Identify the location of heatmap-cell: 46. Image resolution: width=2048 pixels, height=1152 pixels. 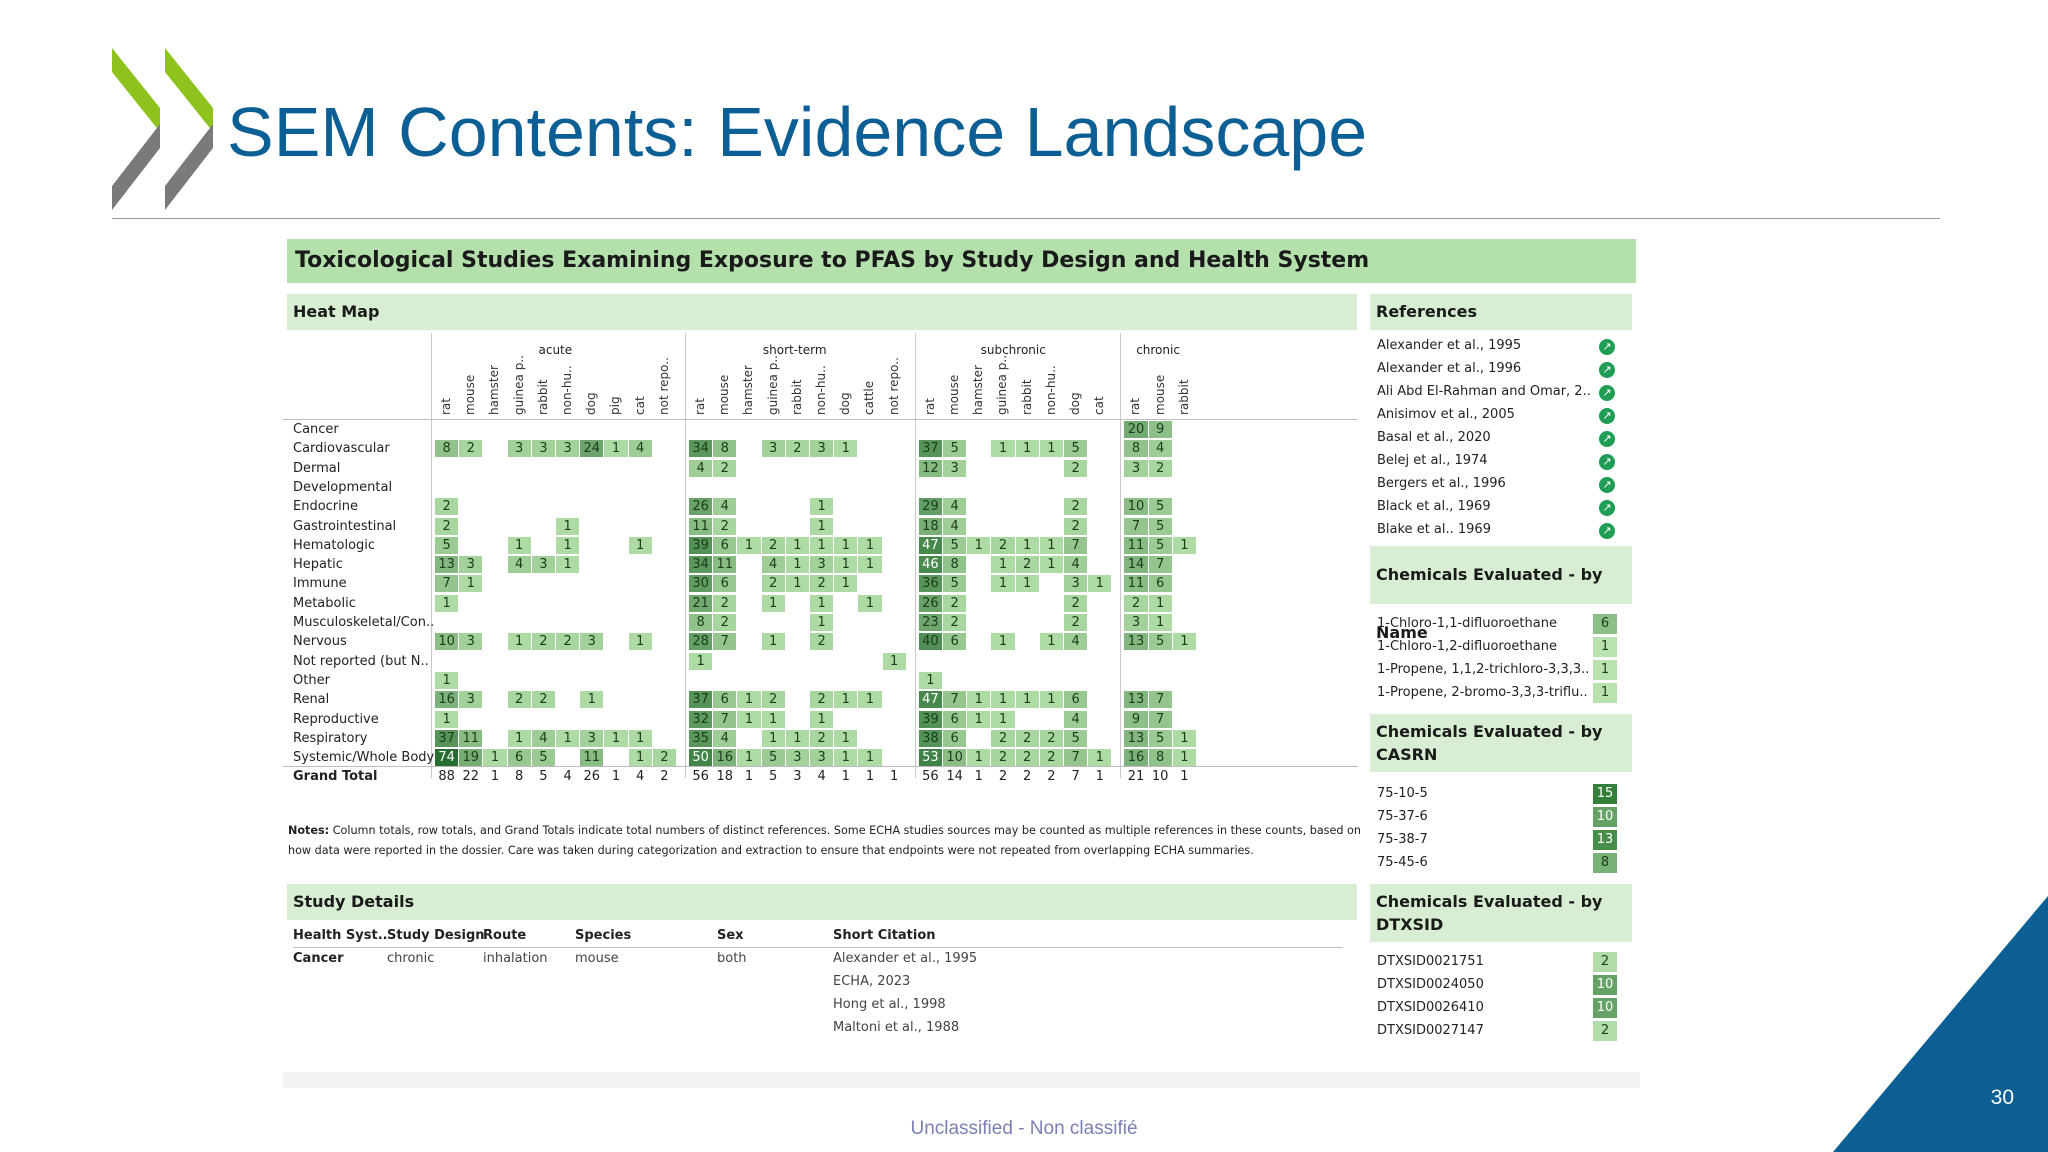
(930, 565).